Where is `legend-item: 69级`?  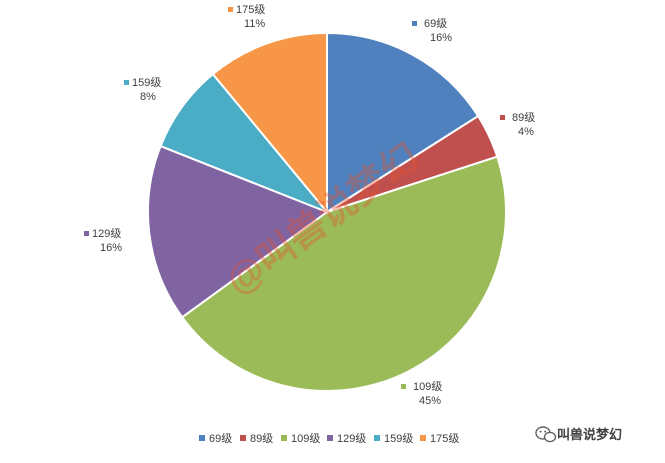
legend-item: 69级 is located at coordinates (215, 438).